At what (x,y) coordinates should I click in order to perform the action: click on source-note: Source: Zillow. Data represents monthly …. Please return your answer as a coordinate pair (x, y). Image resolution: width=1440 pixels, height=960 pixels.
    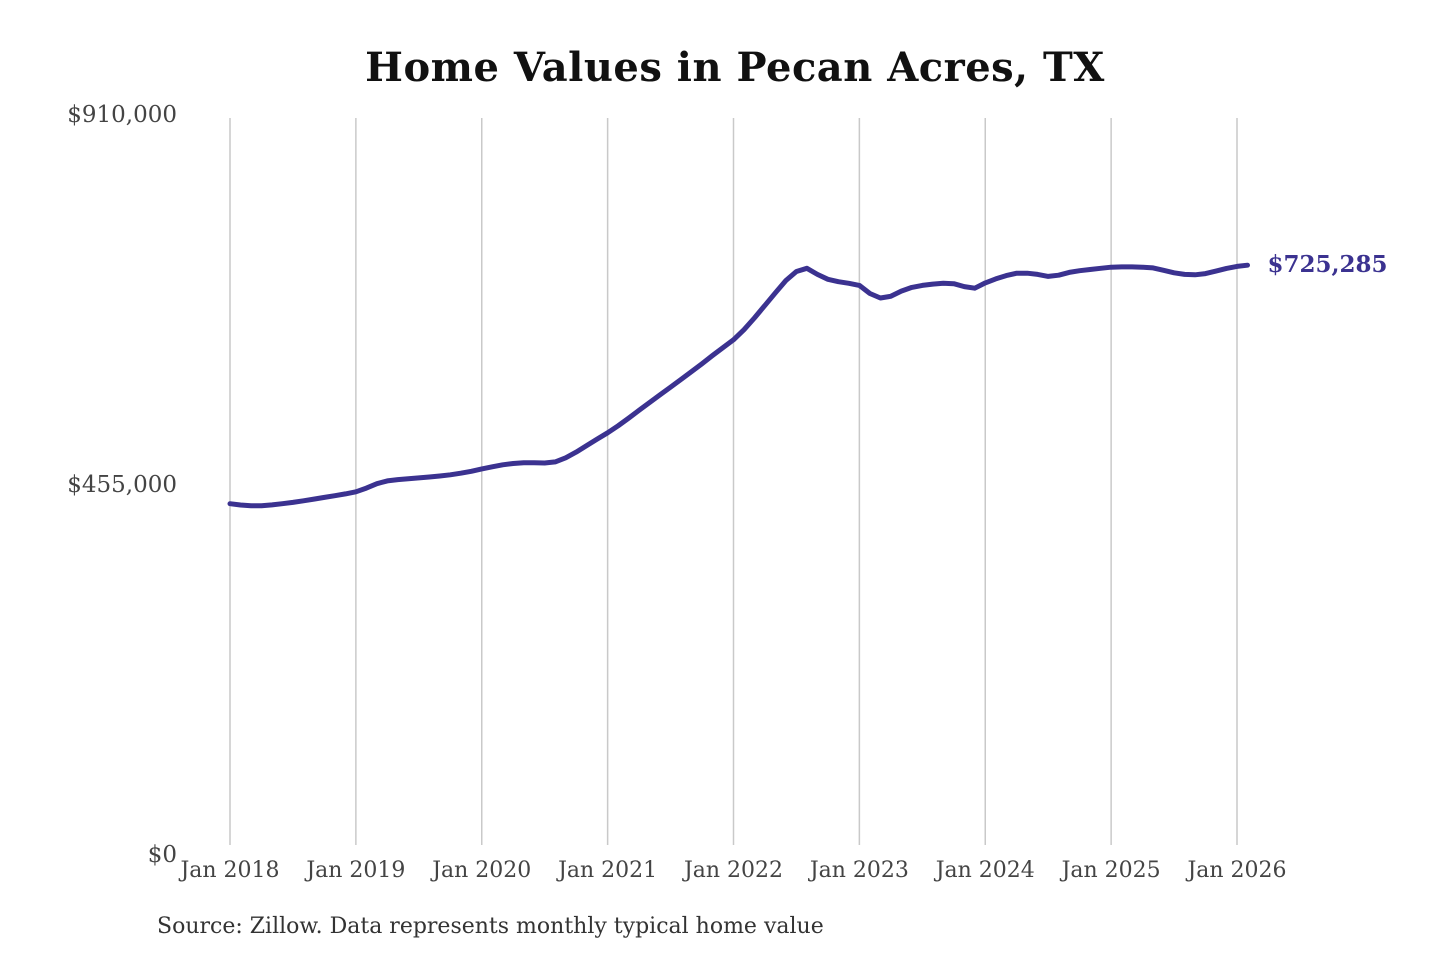
    Looking at the image, I should click on (490, 926).